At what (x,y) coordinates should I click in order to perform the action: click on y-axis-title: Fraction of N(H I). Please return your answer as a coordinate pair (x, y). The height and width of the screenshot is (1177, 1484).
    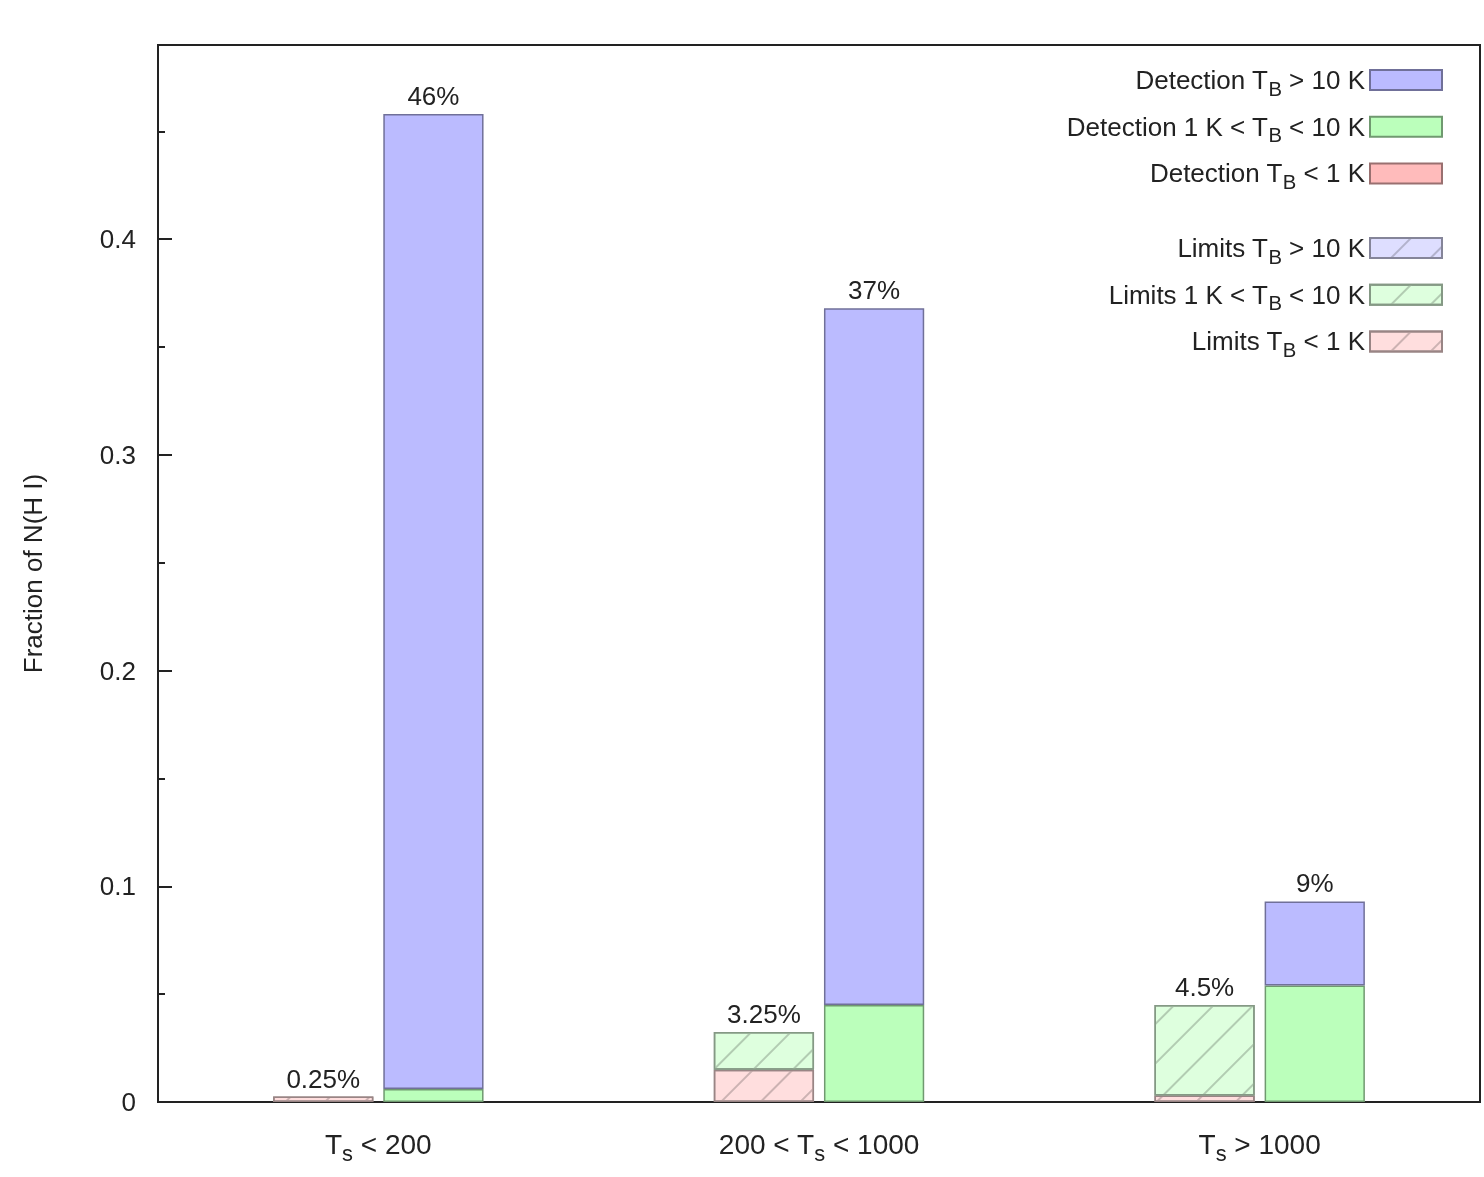
    Looking at the image, I should click on (33, 573).